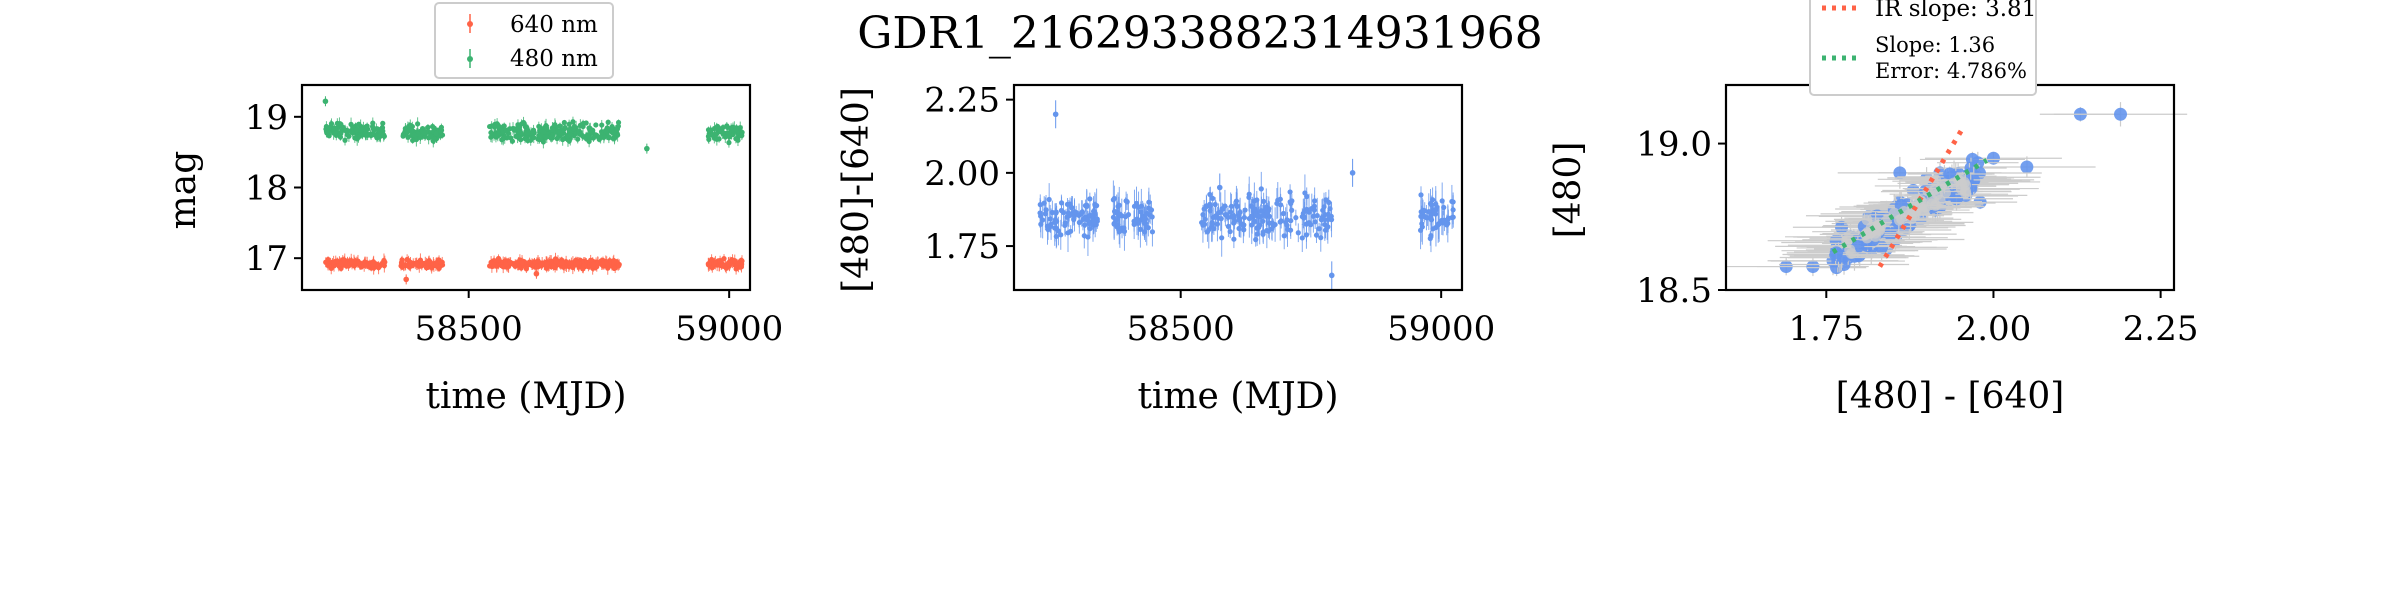 Image resolution: width=2400 pixels, height=600 pixels. What do you see at coordinates (470, 24) in the screenshot?
I see `legend-640nm-dot` at bounding box center [470, 24].